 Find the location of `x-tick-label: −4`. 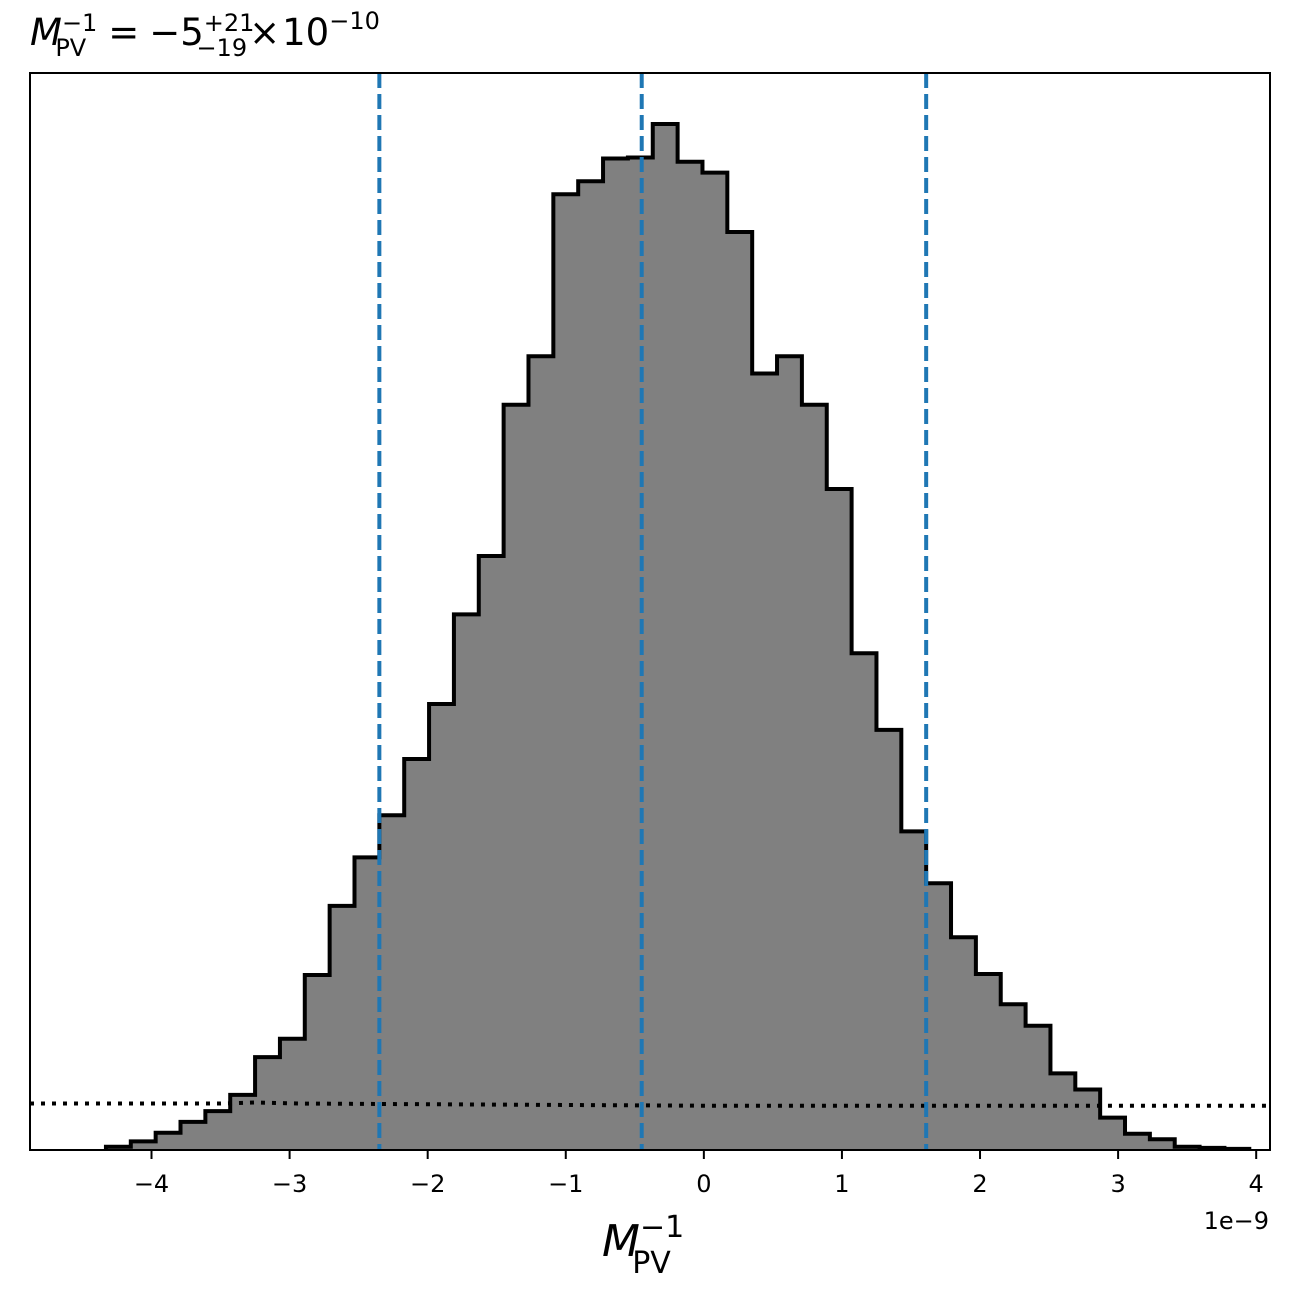

x-tick-label: −4 is located at coordinates (151, 1184).